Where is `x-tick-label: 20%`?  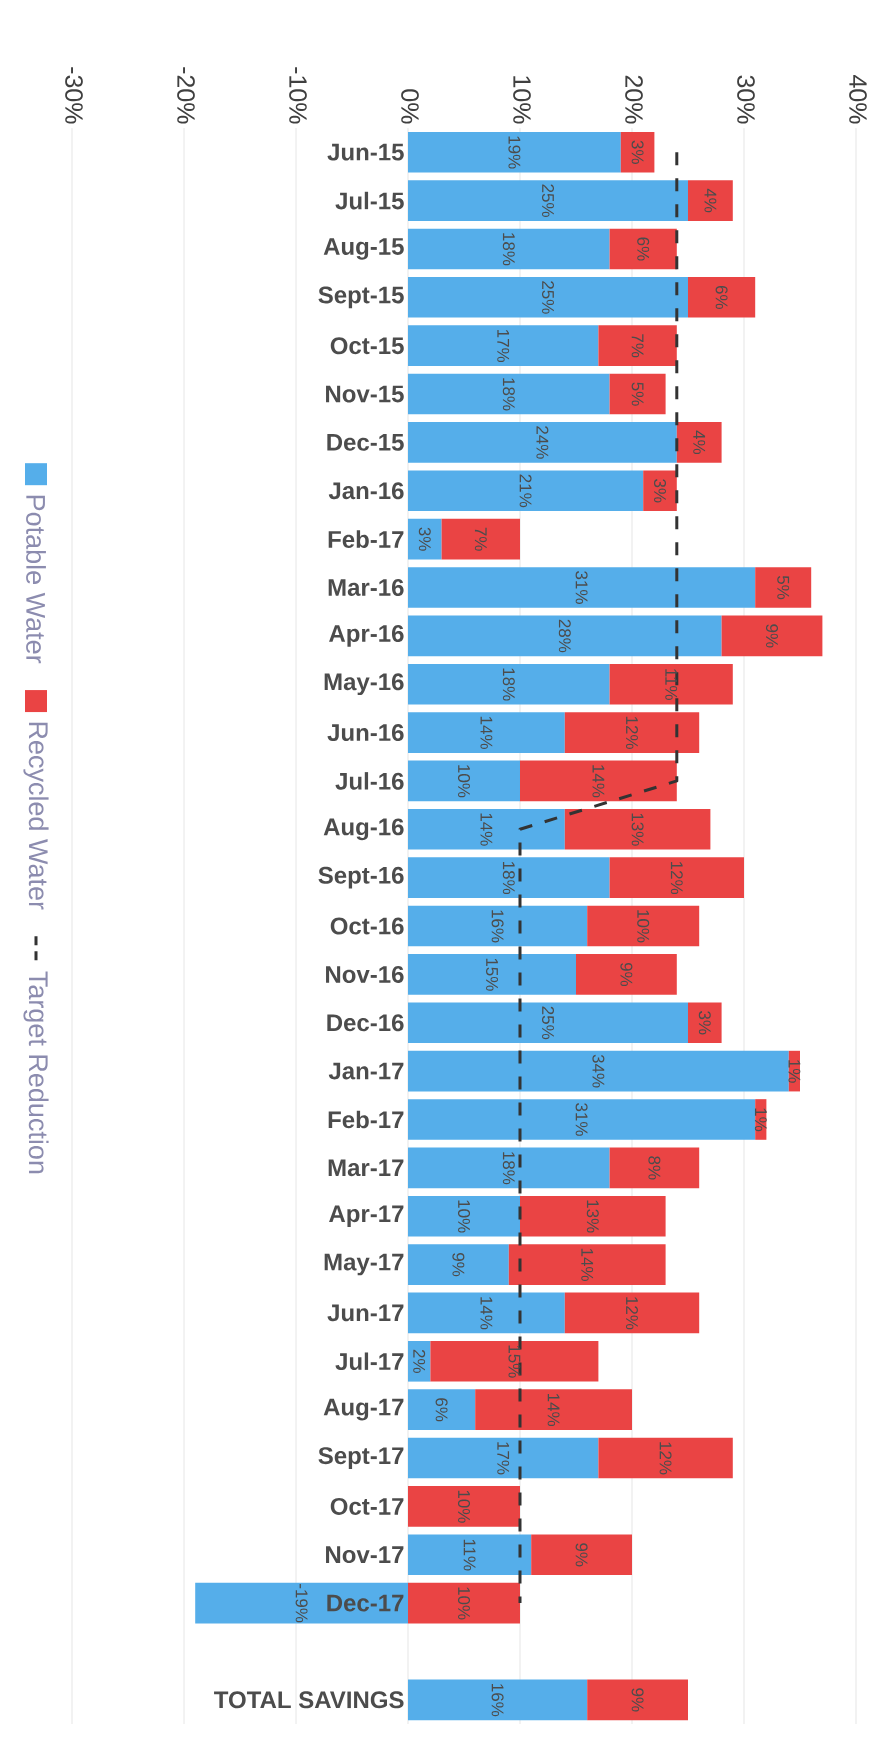
x-tick-label: 20% is located at coordinates (634, 99).